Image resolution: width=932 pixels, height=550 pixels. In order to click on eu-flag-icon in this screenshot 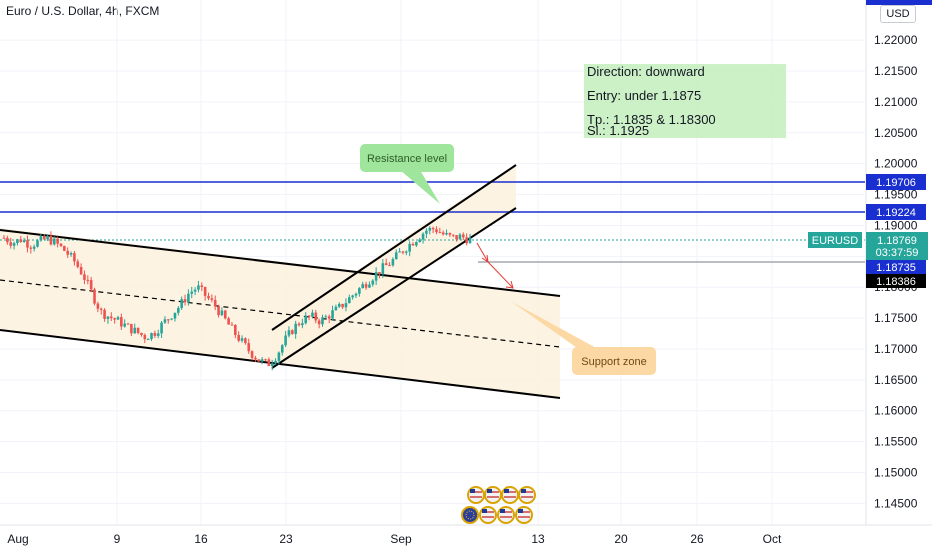, I will do `click(470, 515)`.